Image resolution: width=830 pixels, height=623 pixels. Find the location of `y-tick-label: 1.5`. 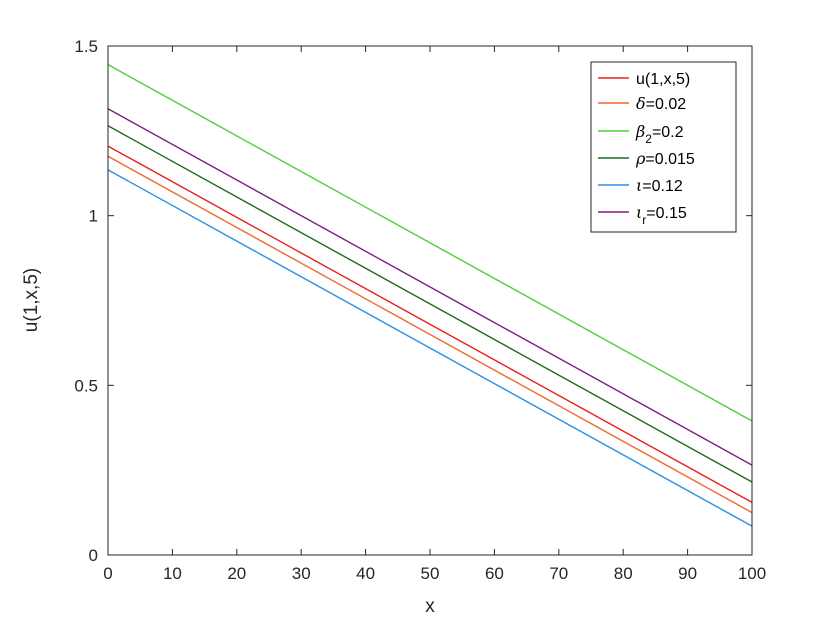

y-tick-label: 1.5 is located at coordinates (86, 46).